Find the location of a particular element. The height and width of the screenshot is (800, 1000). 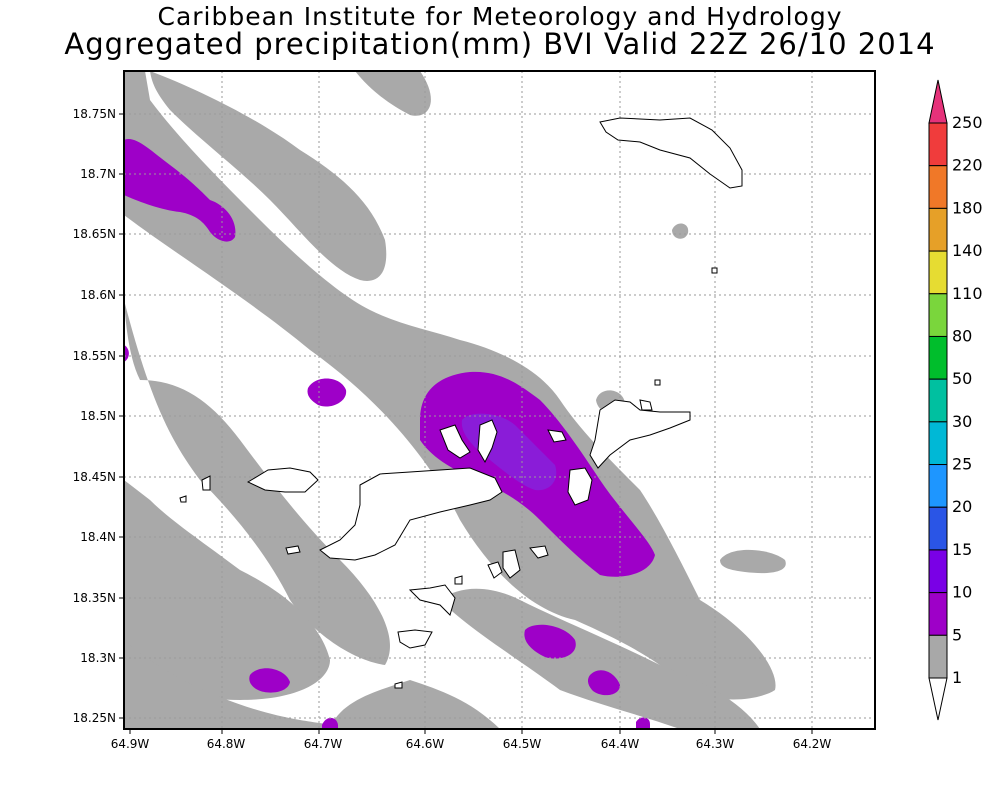

colorbar-label: 1 is located at coordinates (957, 677).